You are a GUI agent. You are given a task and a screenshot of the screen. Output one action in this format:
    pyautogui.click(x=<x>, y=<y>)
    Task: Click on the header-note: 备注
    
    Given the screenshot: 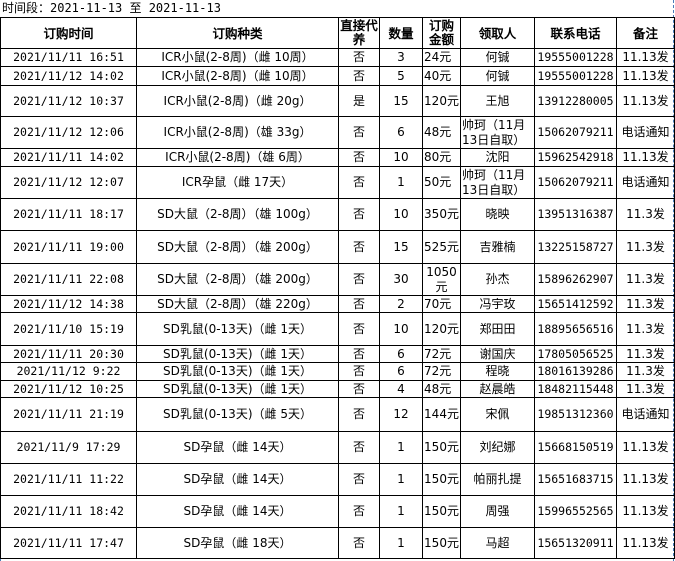 What is the action you would take?
    pyautogui.click(x=645, y=33)
    